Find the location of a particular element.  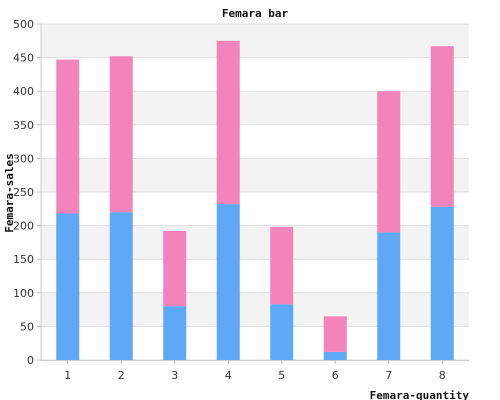

x-axis-title: Femara-quantity is located at coordinates (420, 394).